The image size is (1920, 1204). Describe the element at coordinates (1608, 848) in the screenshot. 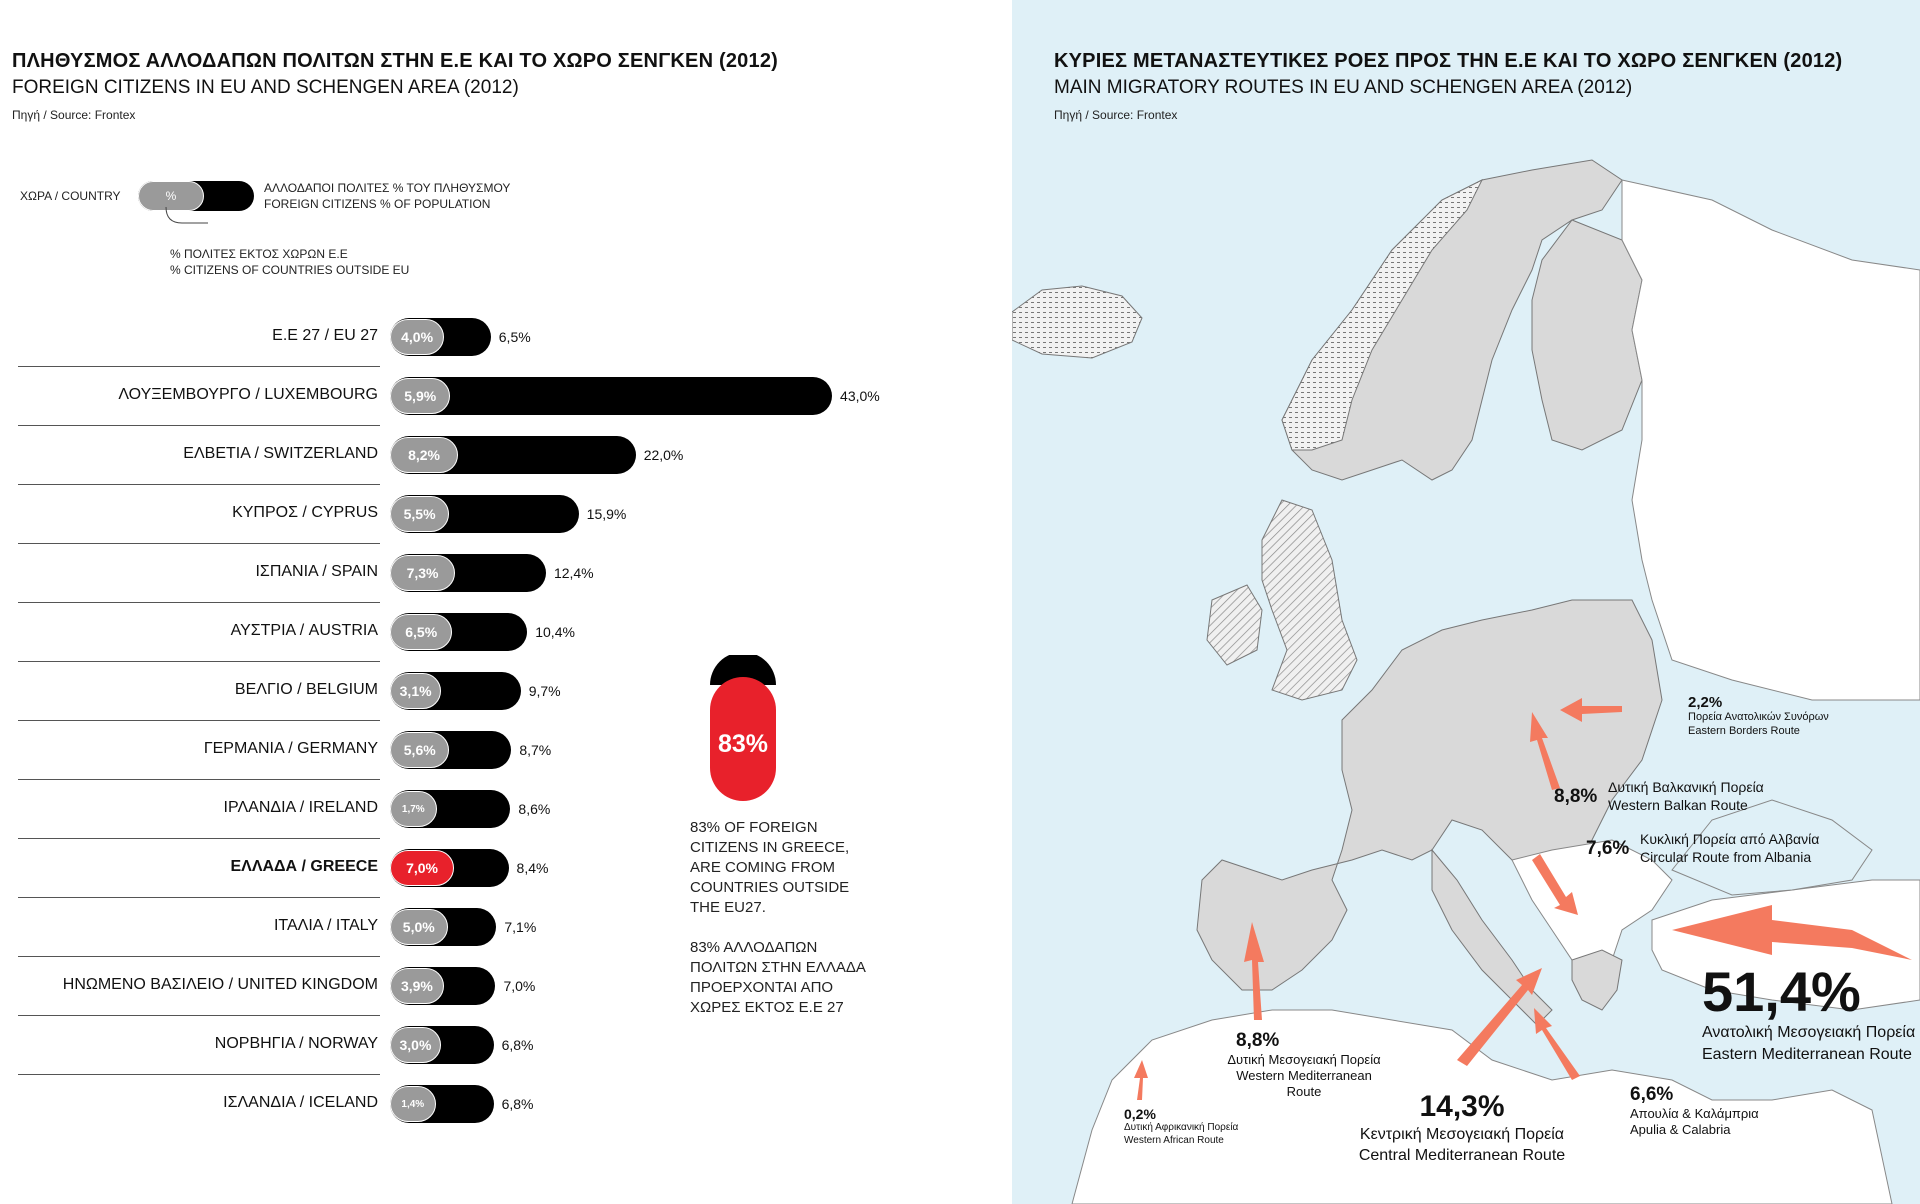

I see `route-pct-albania: 7,6%` at that location.